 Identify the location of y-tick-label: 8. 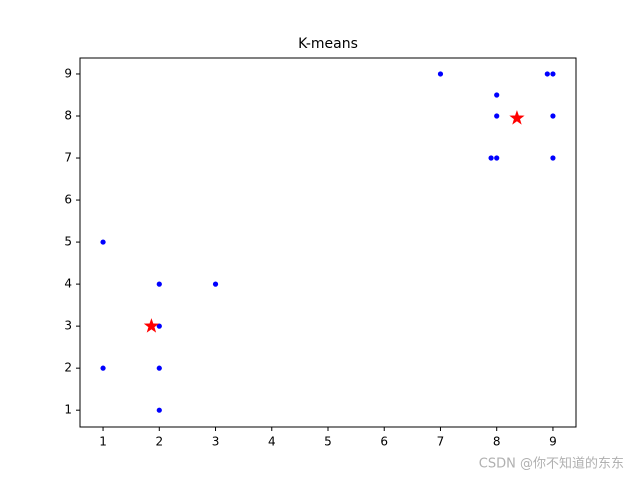
(68, 115).